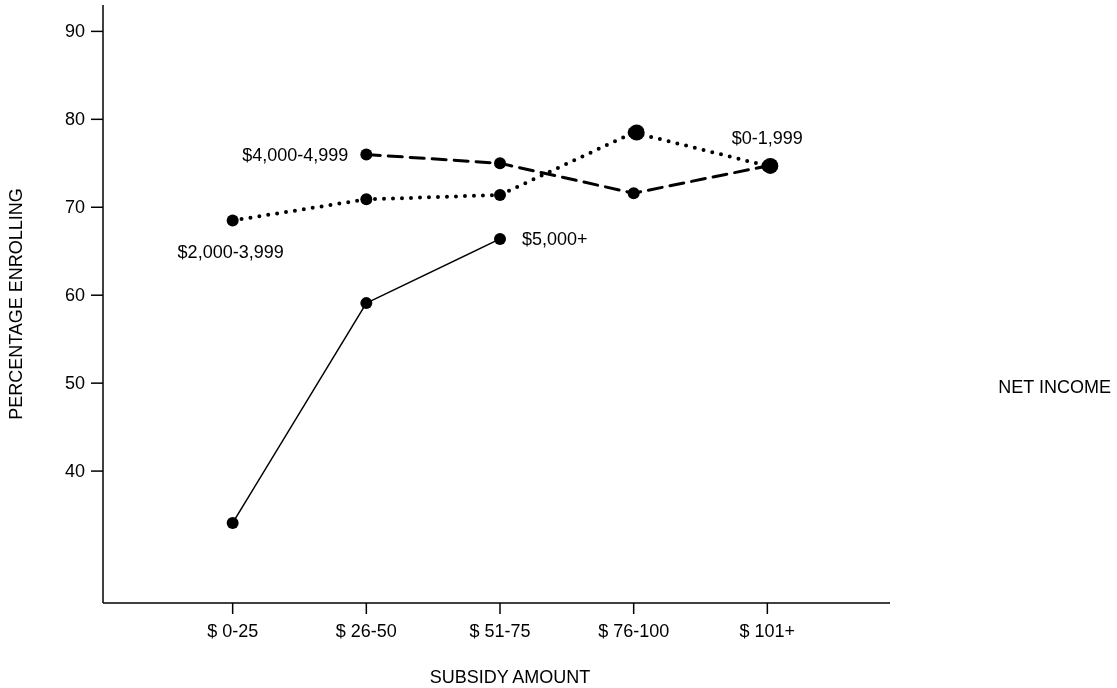 Image resolution: width=1117 pixels, height=688 pixels. I want to click on legend-title: NET INCOME, so click(1054, 387).